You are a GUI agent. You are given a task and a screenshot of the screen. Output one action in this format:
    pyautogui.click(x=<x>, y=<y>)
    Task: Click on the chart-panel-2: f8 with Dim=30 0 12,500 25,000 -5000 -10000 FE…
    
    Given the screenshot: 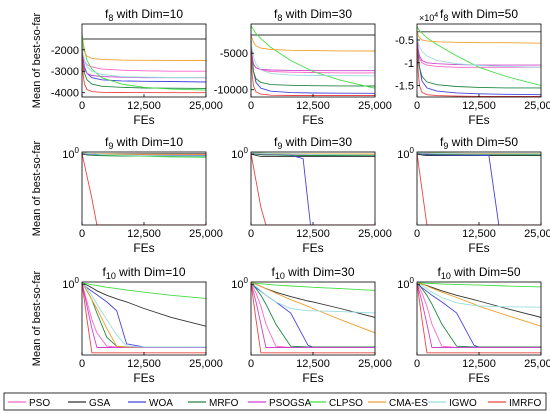 What is the action you would take?
    pyautogui.click(x=303, y=67)
    